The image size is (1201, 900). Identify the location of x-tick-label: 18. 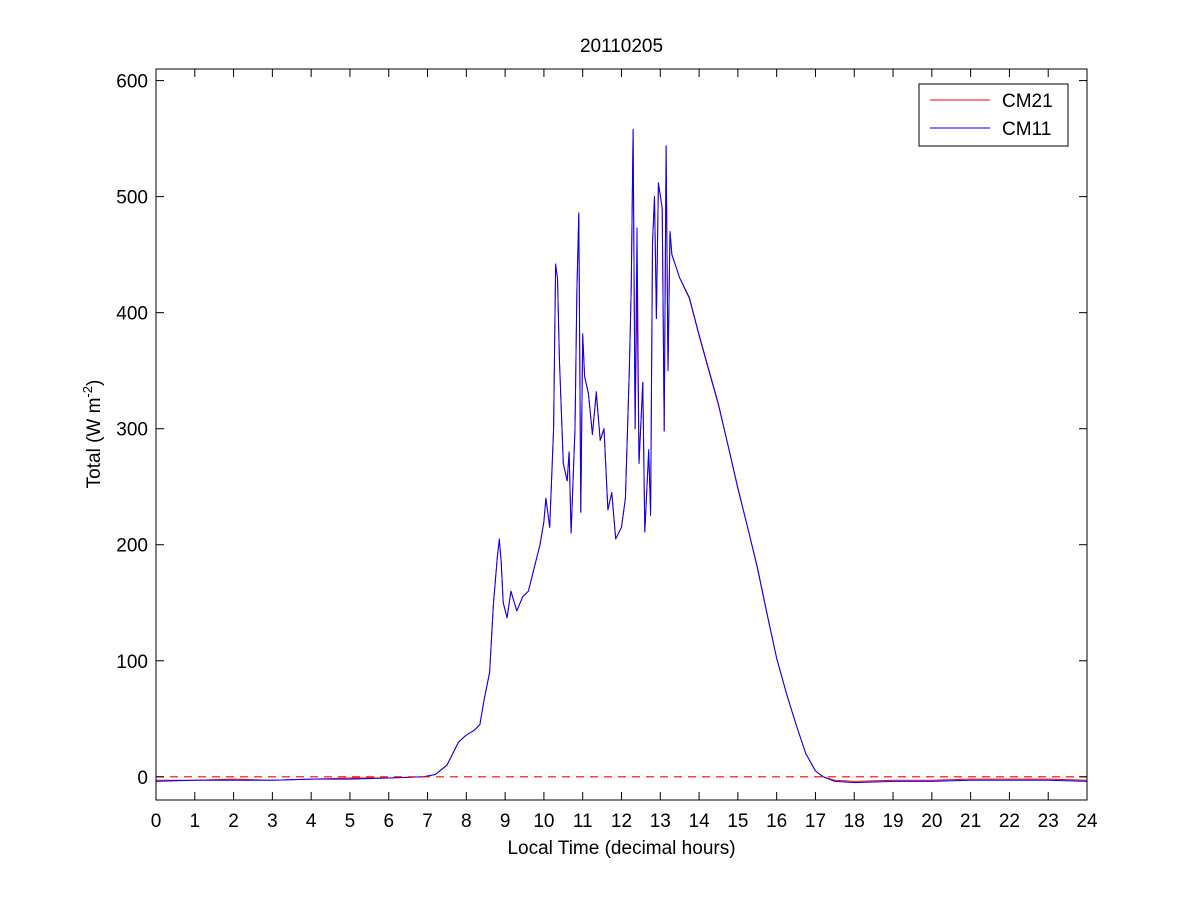
(854, 821).